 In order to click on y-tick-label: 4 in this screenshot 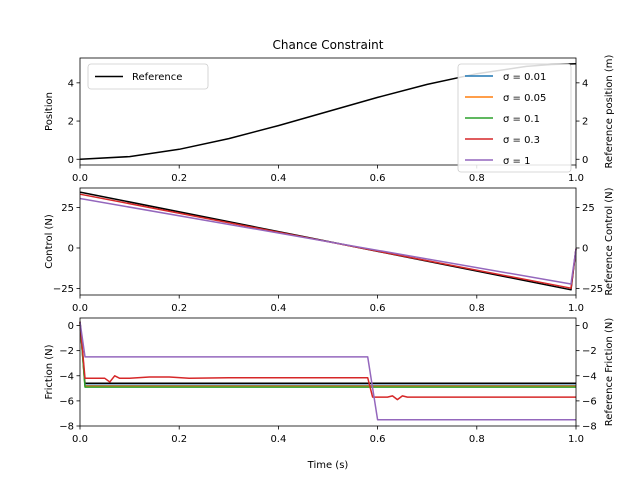, I will do `click(71, 83)`.